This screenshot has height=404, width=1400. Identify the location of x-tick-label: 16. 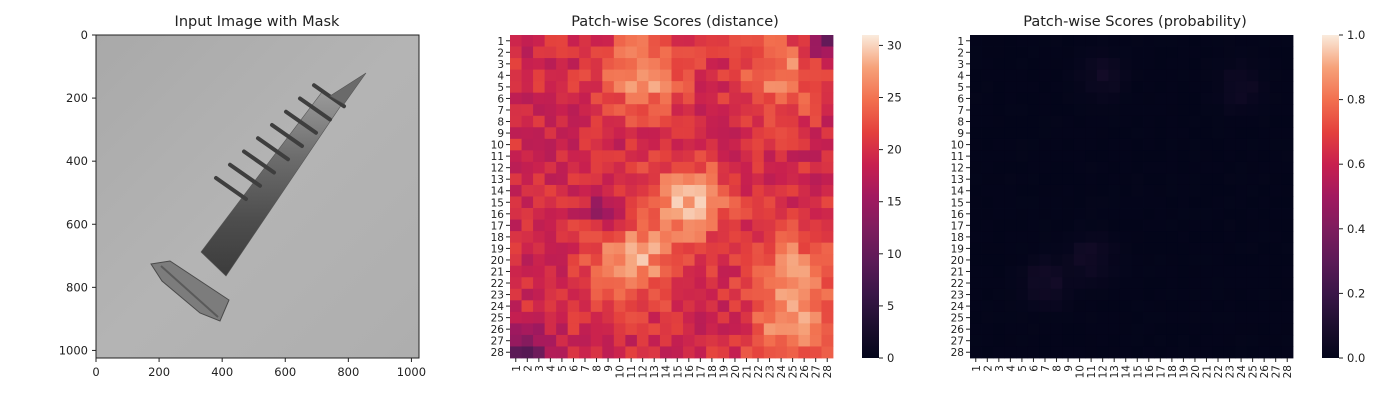
(1150, 372).